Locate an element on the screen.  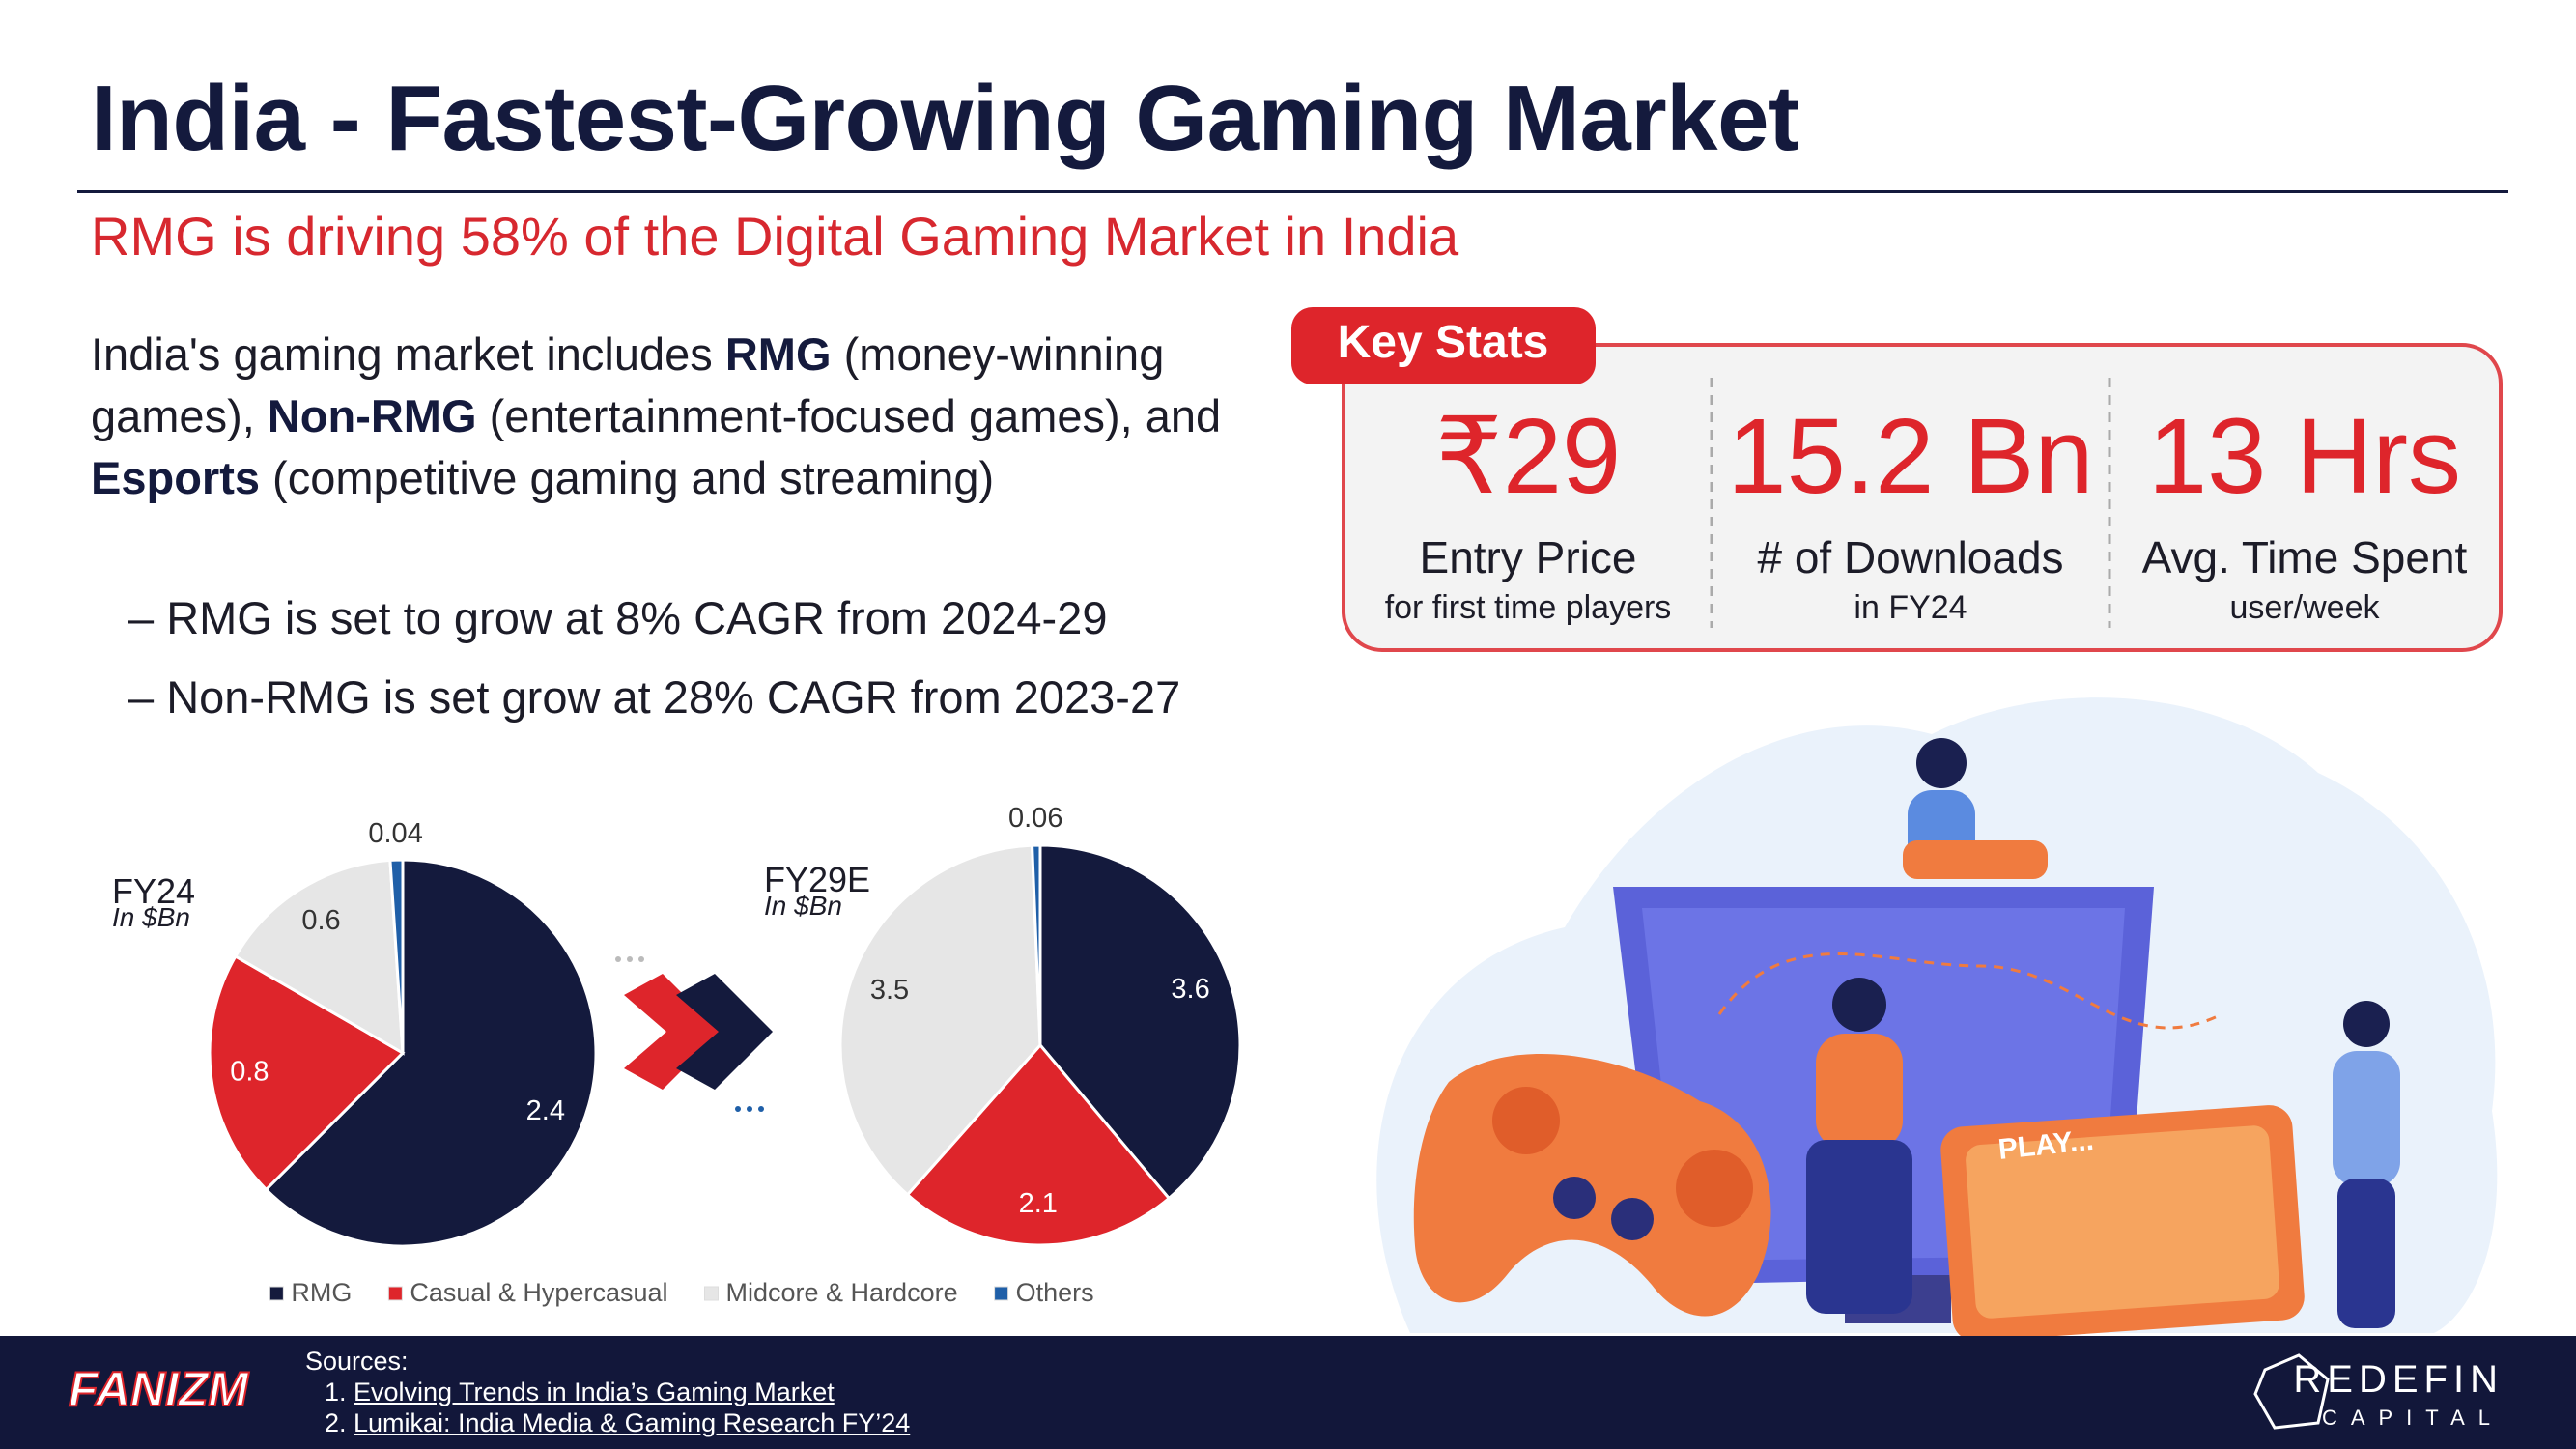
footer-graphics: FANIZM REDEFIN CAPITAL is located at coordinates (1286, 1391).